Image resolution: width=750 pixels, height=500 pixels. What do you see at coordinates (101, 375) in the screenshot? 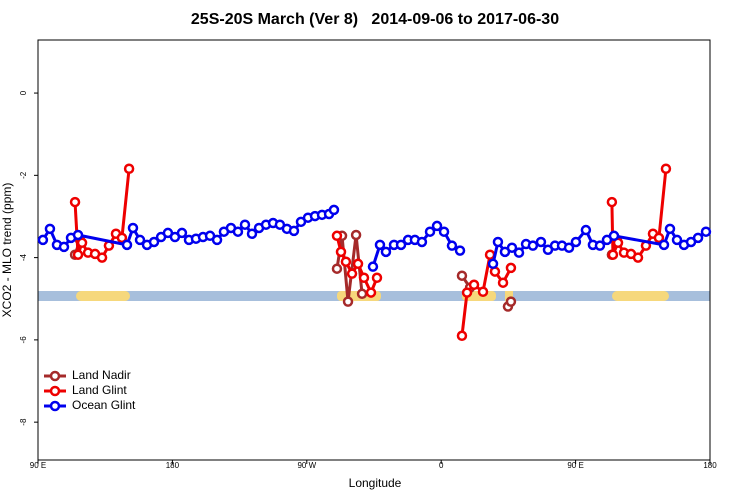
I see `legend-label: Land Nadir` at bounding box center [101, 375].